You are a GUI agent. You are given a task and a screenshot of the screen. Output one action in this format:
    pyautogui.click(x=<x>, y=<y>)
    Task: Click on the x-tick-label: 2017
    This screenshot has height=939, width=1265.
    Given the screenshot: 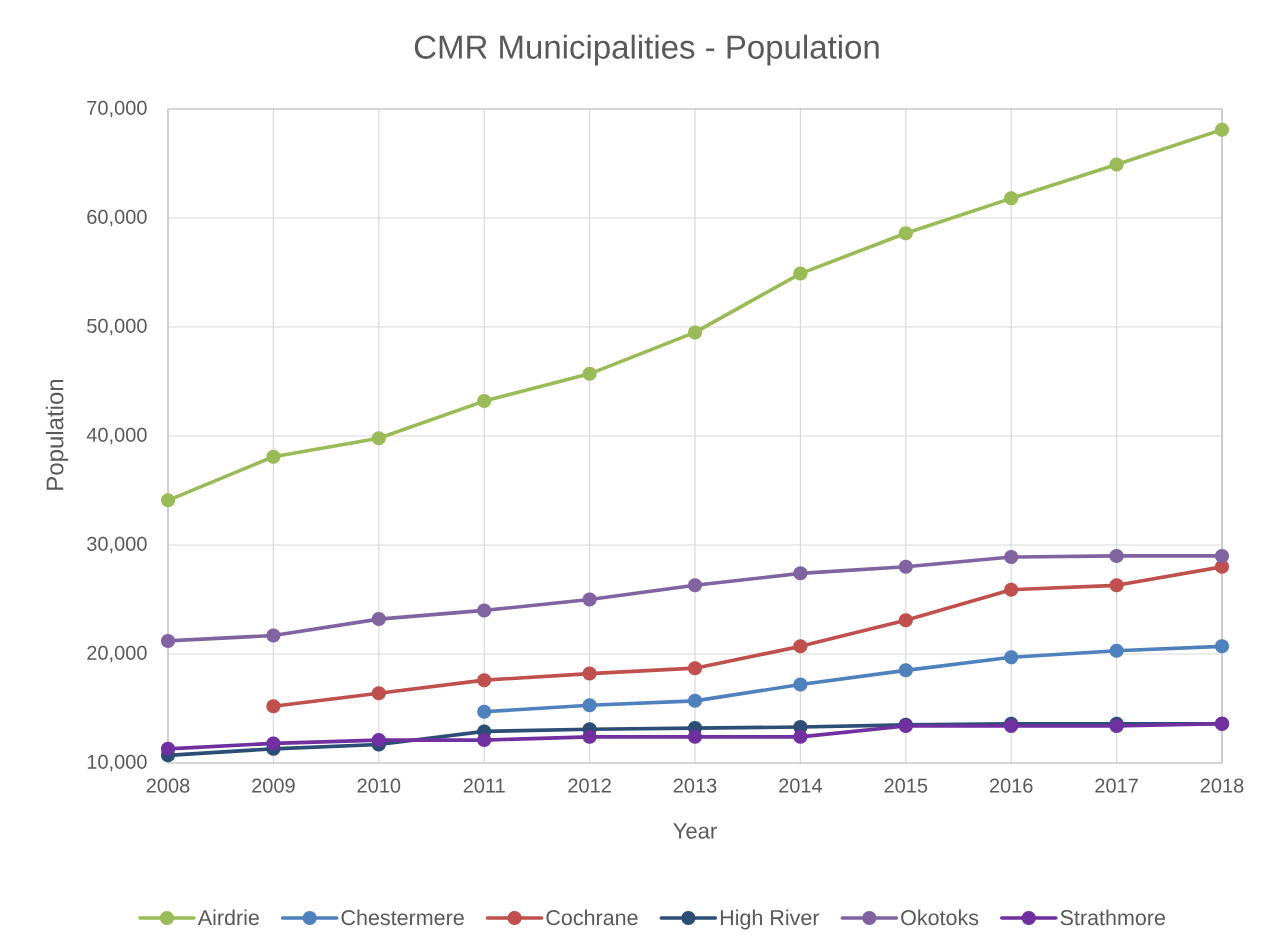 What is the action you would take?
    pyautogui.click(x=1116, y=785)
    